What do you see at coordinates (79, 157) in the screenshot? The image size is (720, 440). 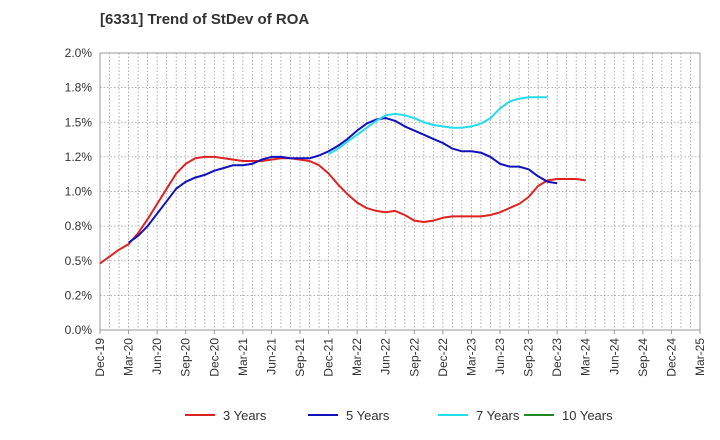 I see `y-tick-label: 1.2%` at bounding box center [79, 157].